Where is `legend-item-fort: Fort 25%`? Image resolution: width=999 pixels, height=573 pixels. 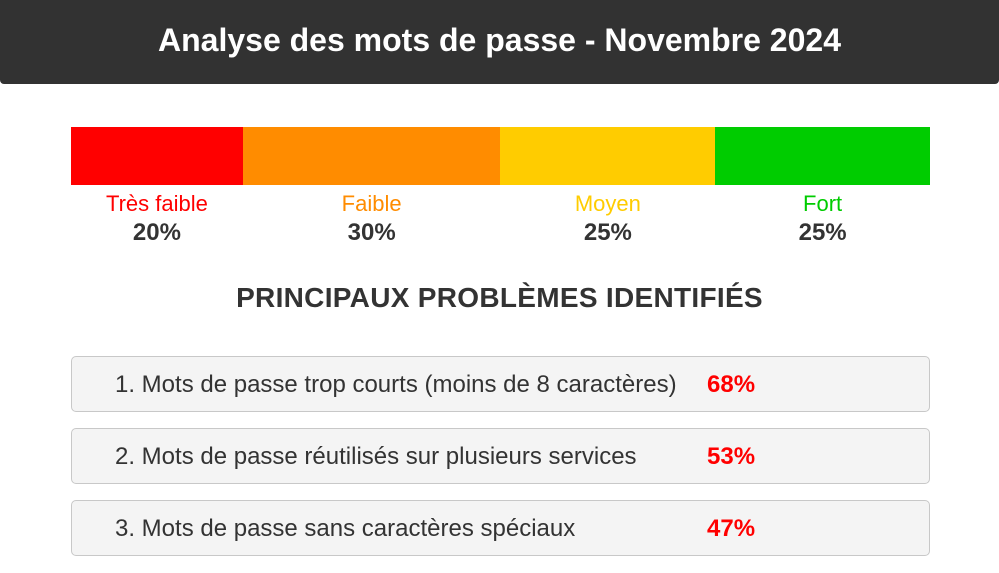
legend-item-fort: Fort 25% is located at coordinates (823, 219).